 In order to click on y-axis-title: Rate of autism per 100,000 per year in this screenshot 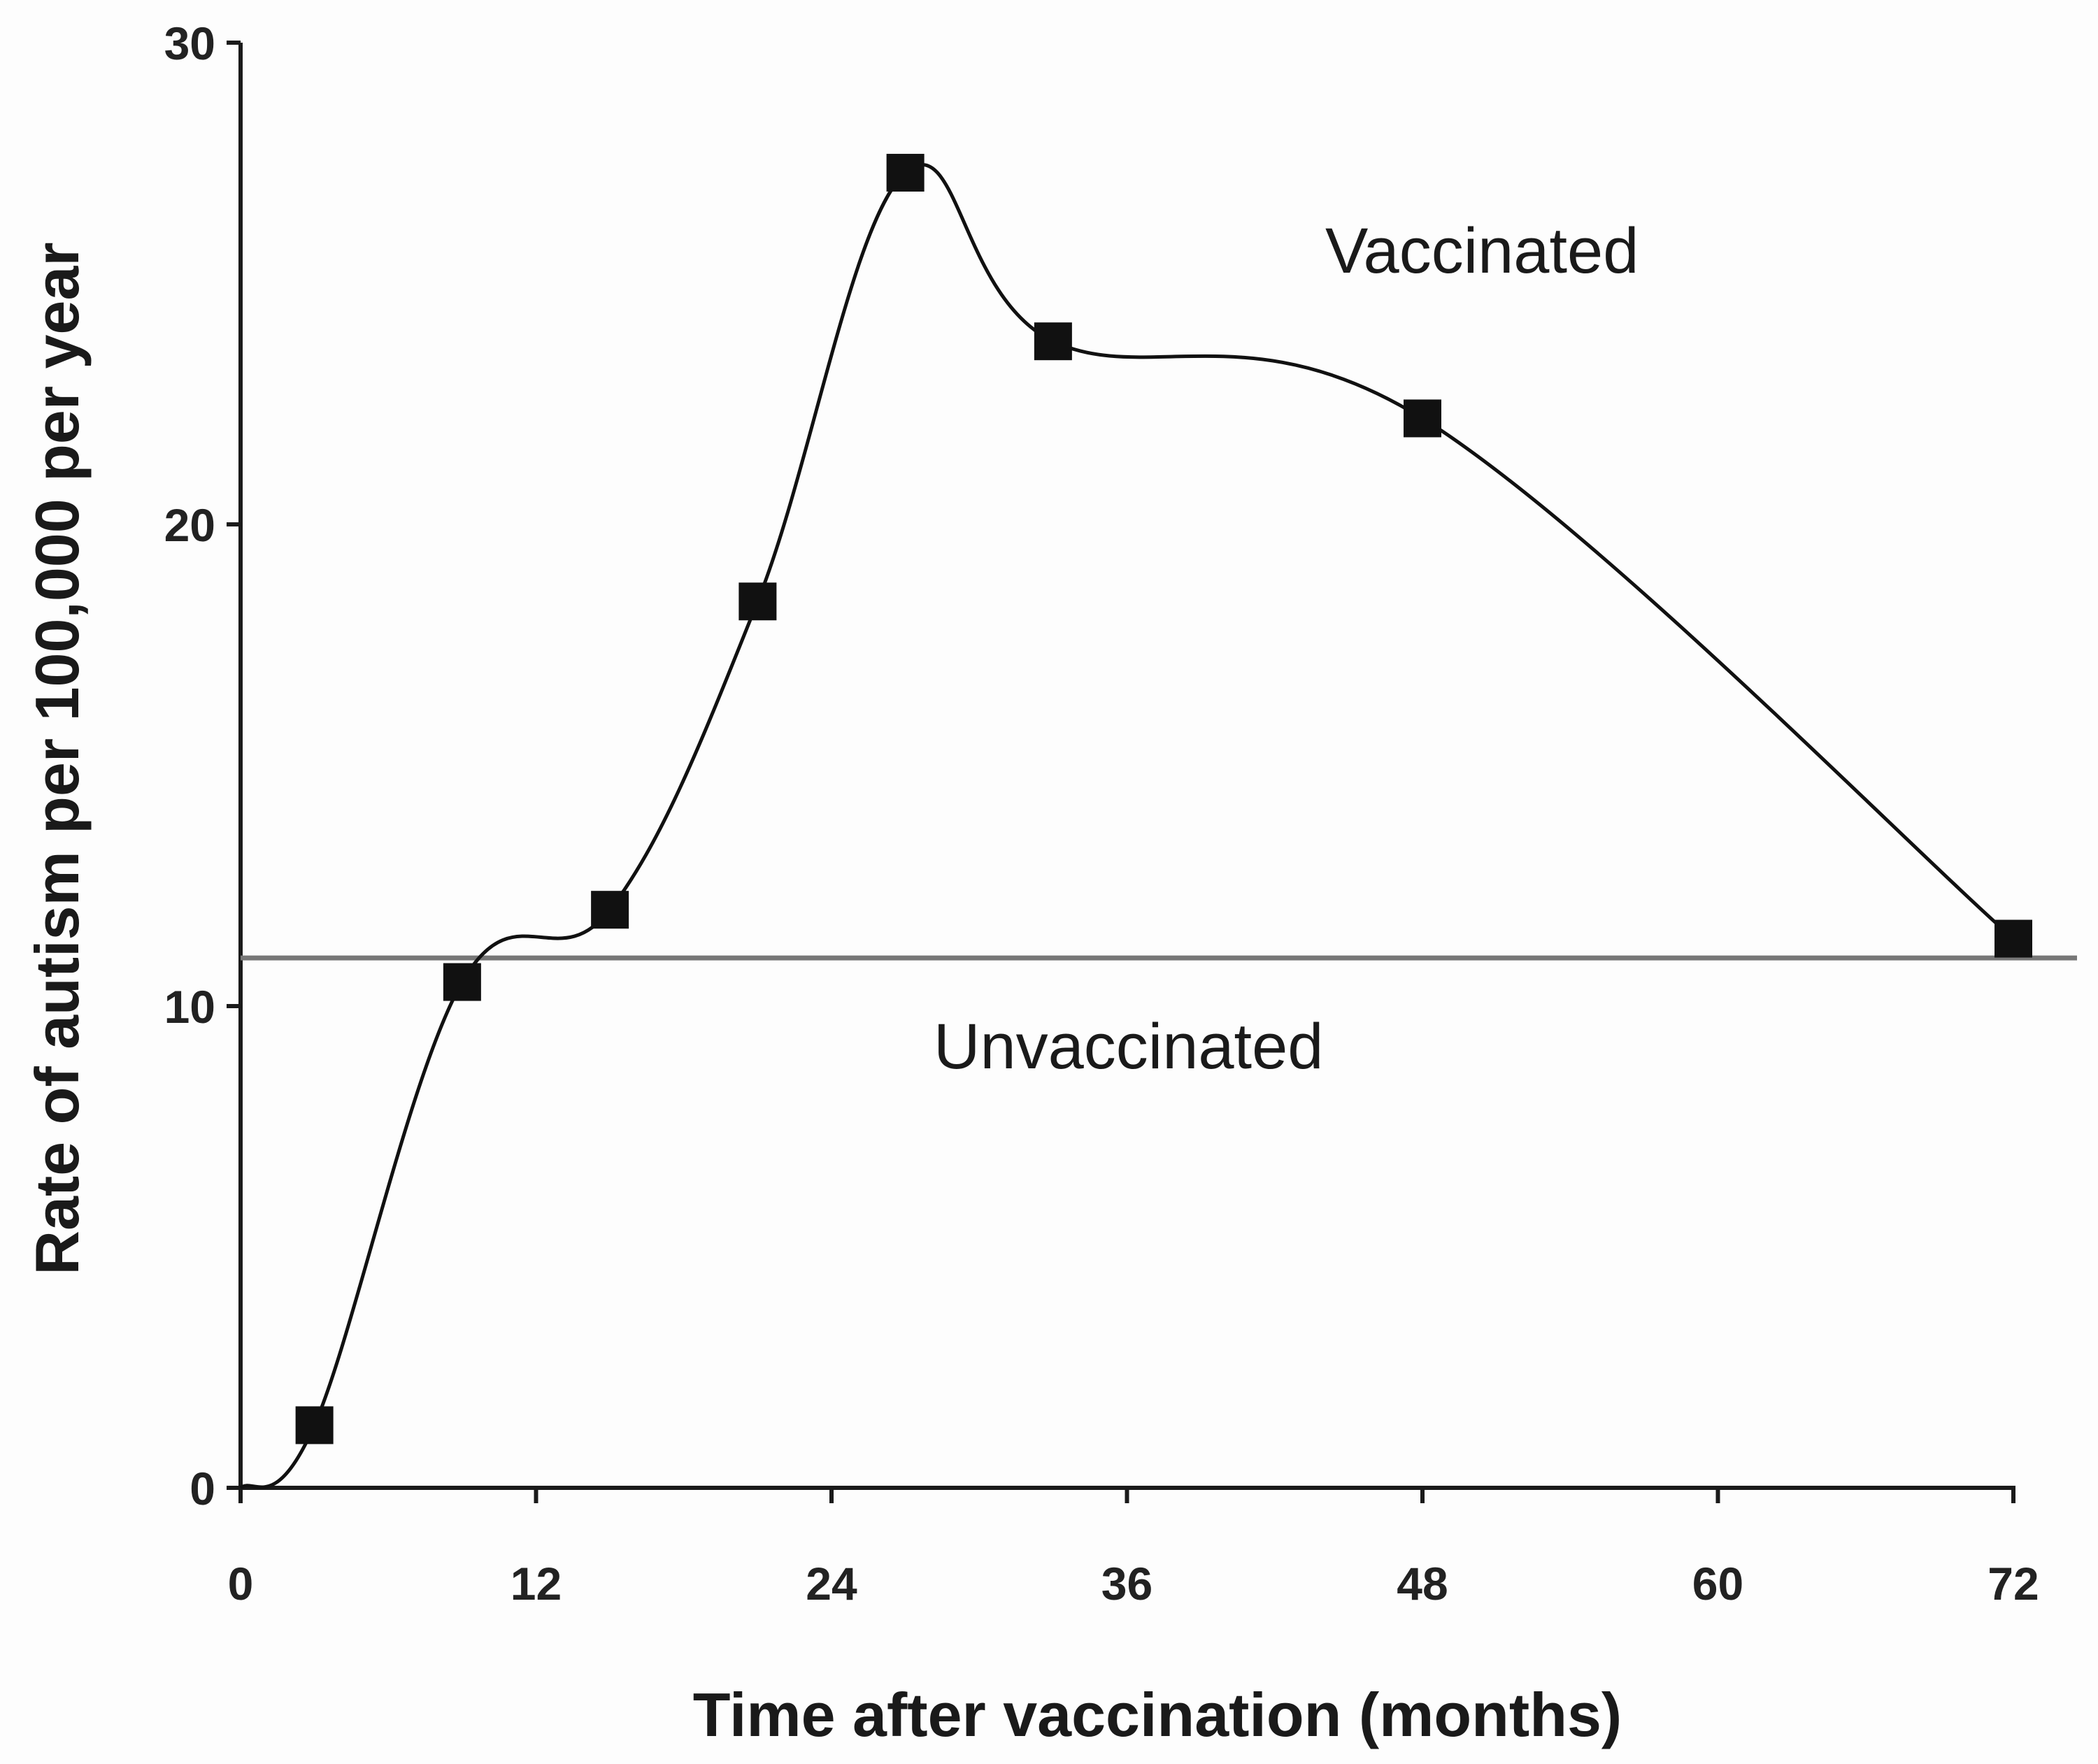, I will do `click(57, 758)`.